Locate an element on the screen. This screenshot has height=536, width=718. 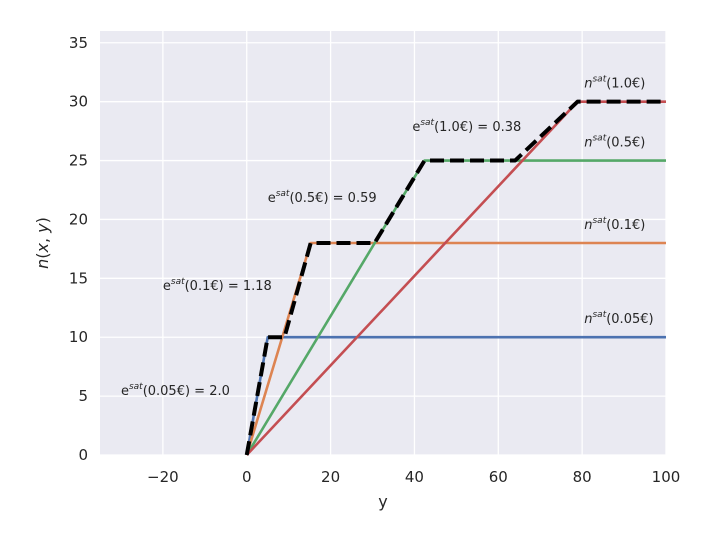
y-ticks: 0 5 10 15 20 25 30 35 is located at coordinates (78, 249).